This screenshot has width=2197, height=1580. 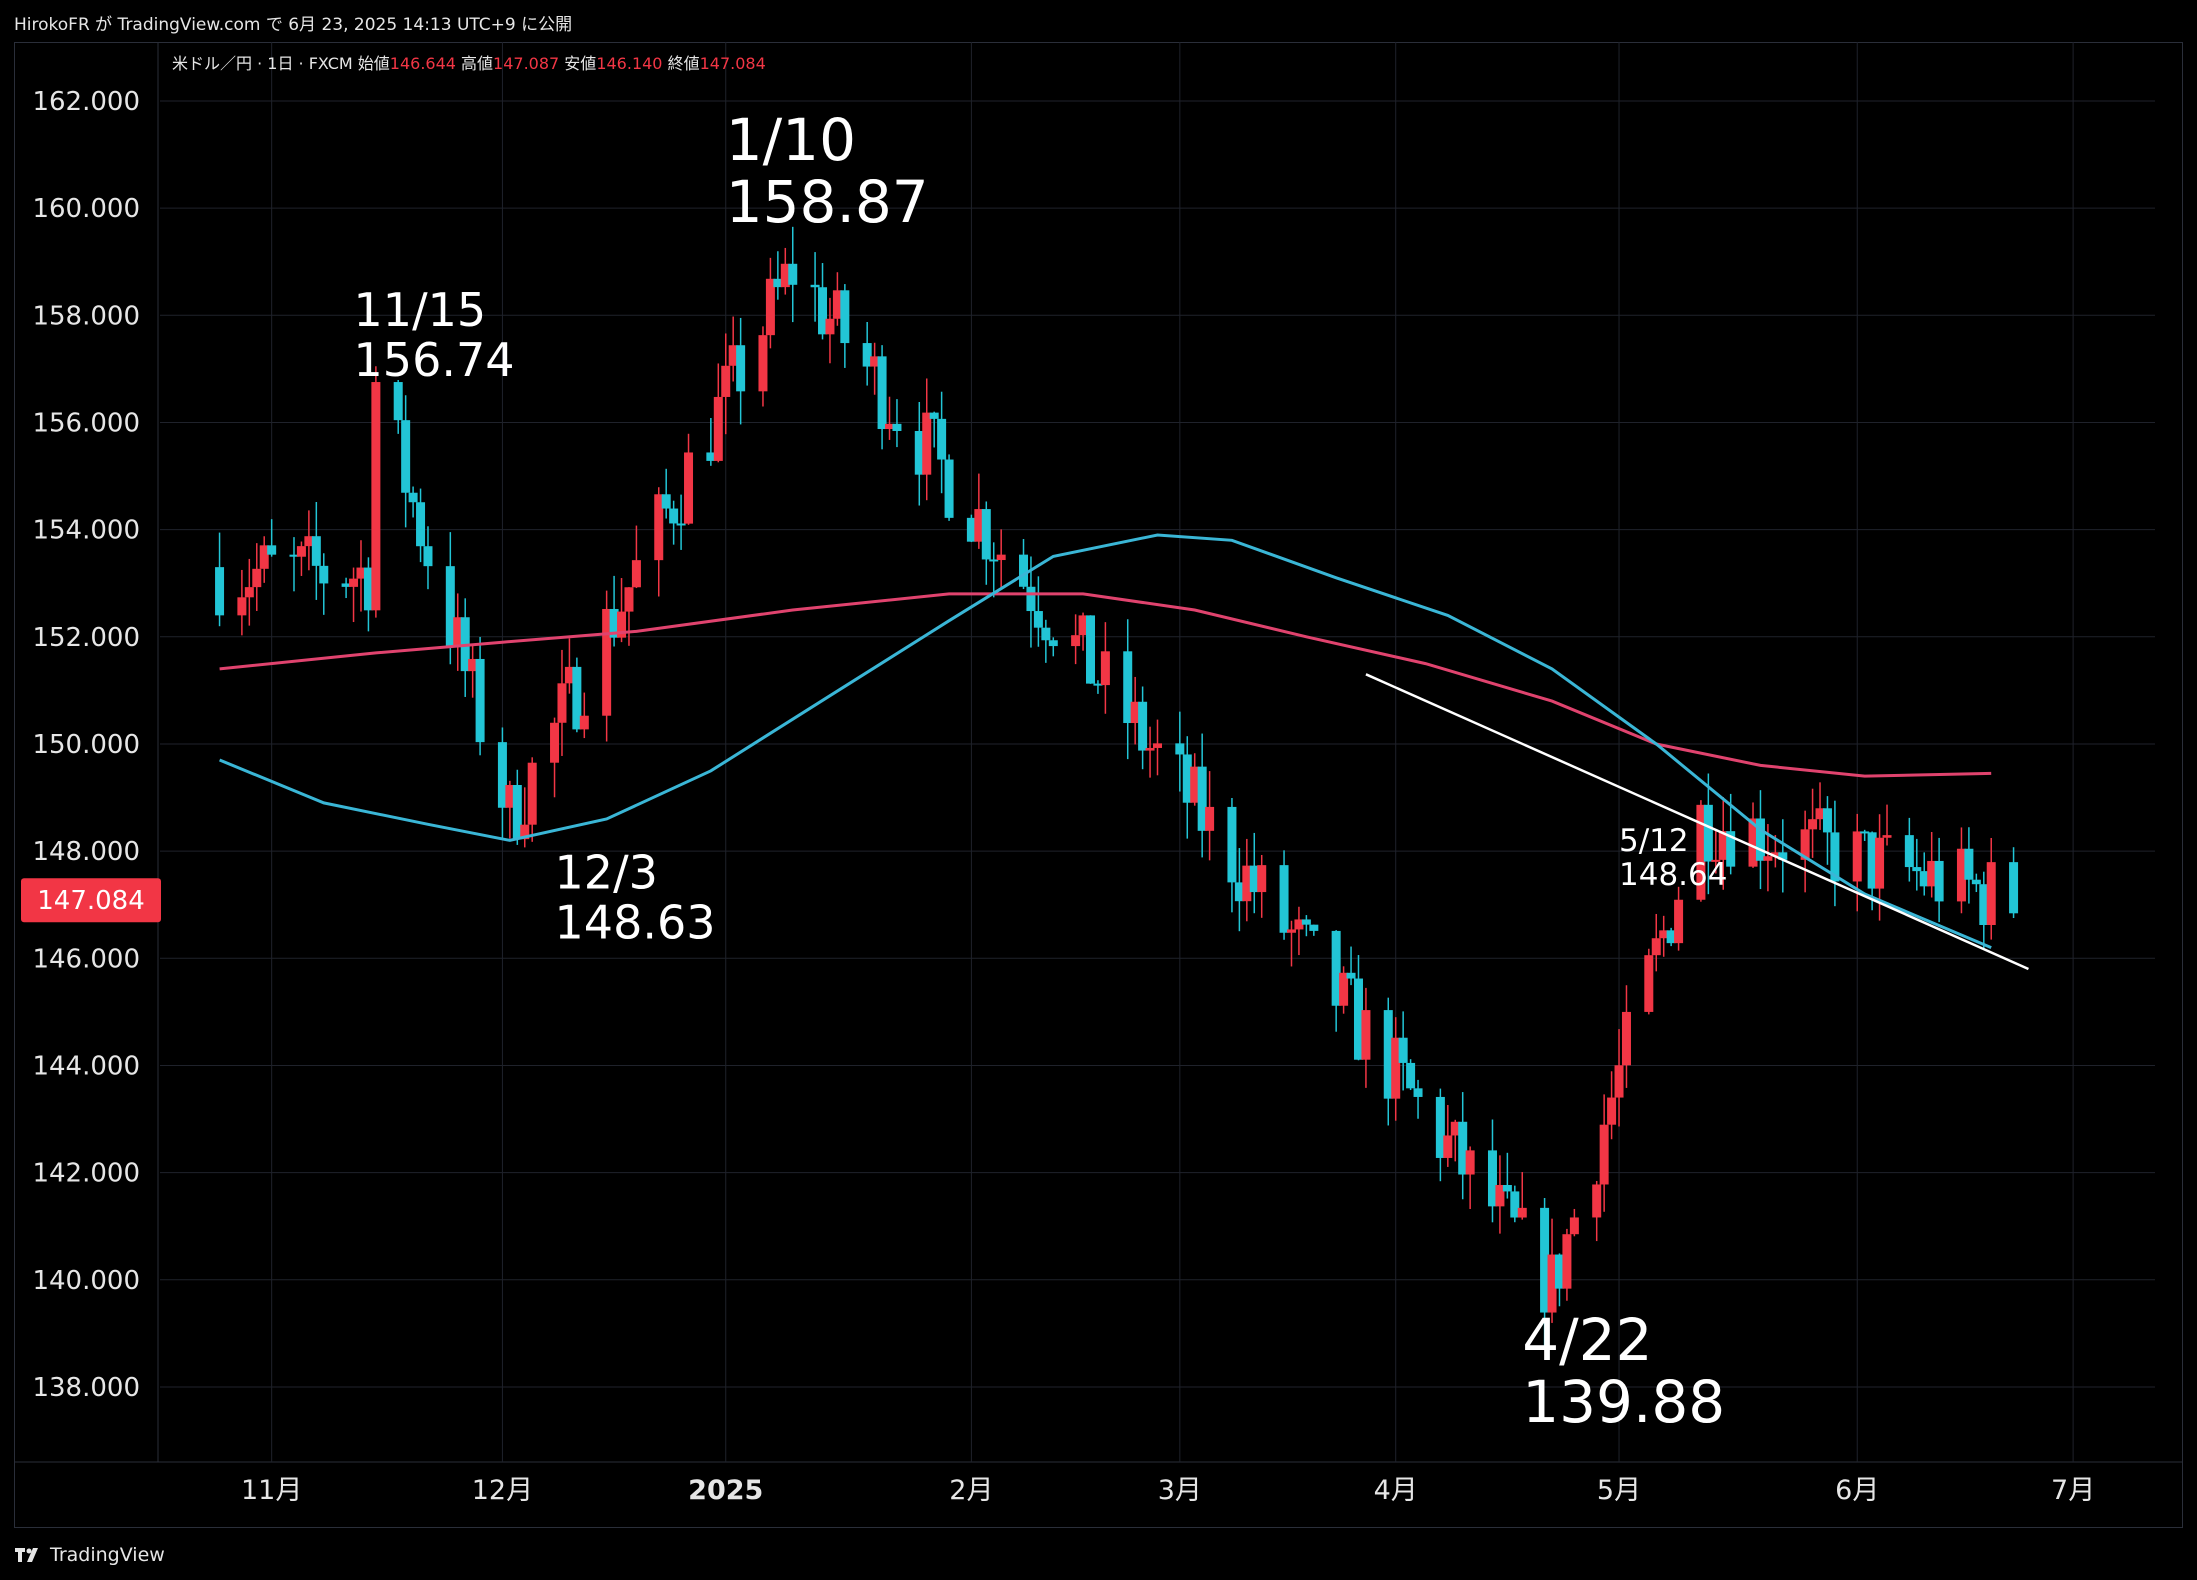 What do you see at coordinates (425, 63) in the screenshot?
I see `legend-part: 146.644` at bounding box center [425, 63].